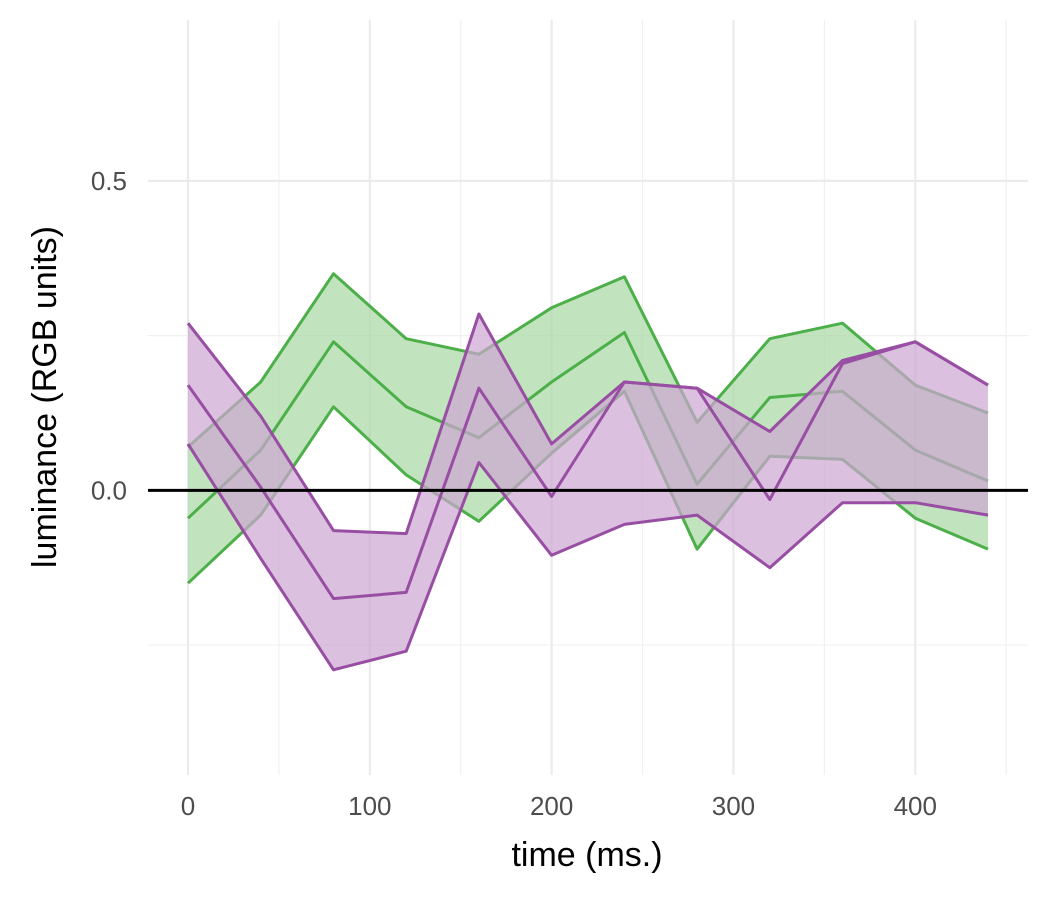 This screenshot has height=900, width=1050. Describe the element at coordinates (915, 806) in the screenshot. I see `x-tick-label: 400` at that location.